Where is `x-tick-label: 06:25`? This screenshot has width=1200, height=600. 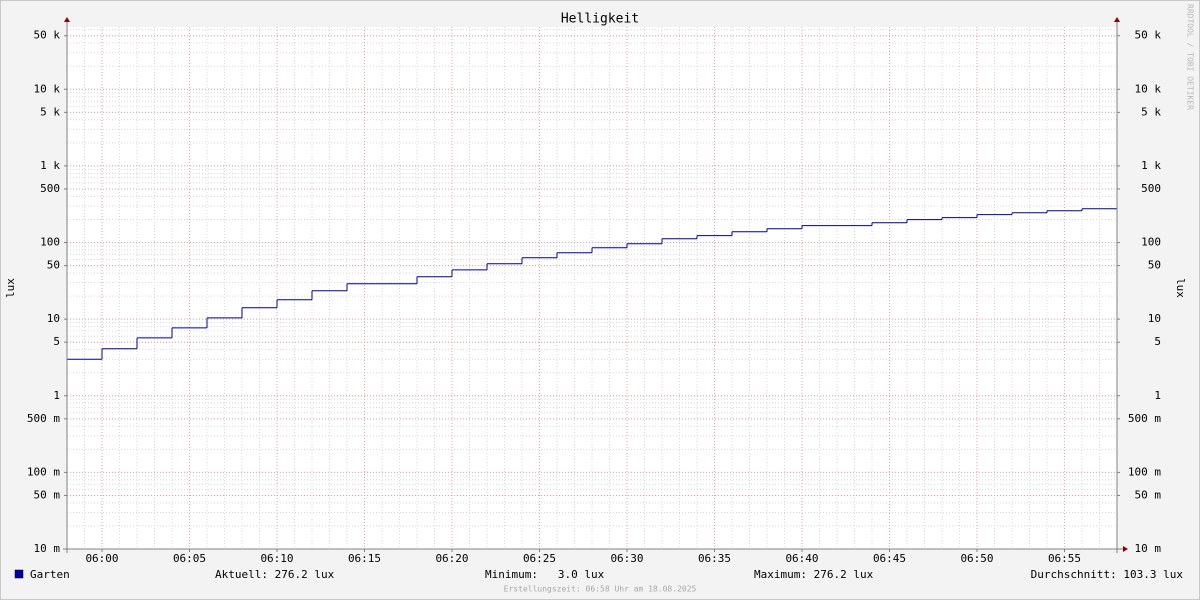
x-tick-label: 06:25 is located at coordinates (539, 558).